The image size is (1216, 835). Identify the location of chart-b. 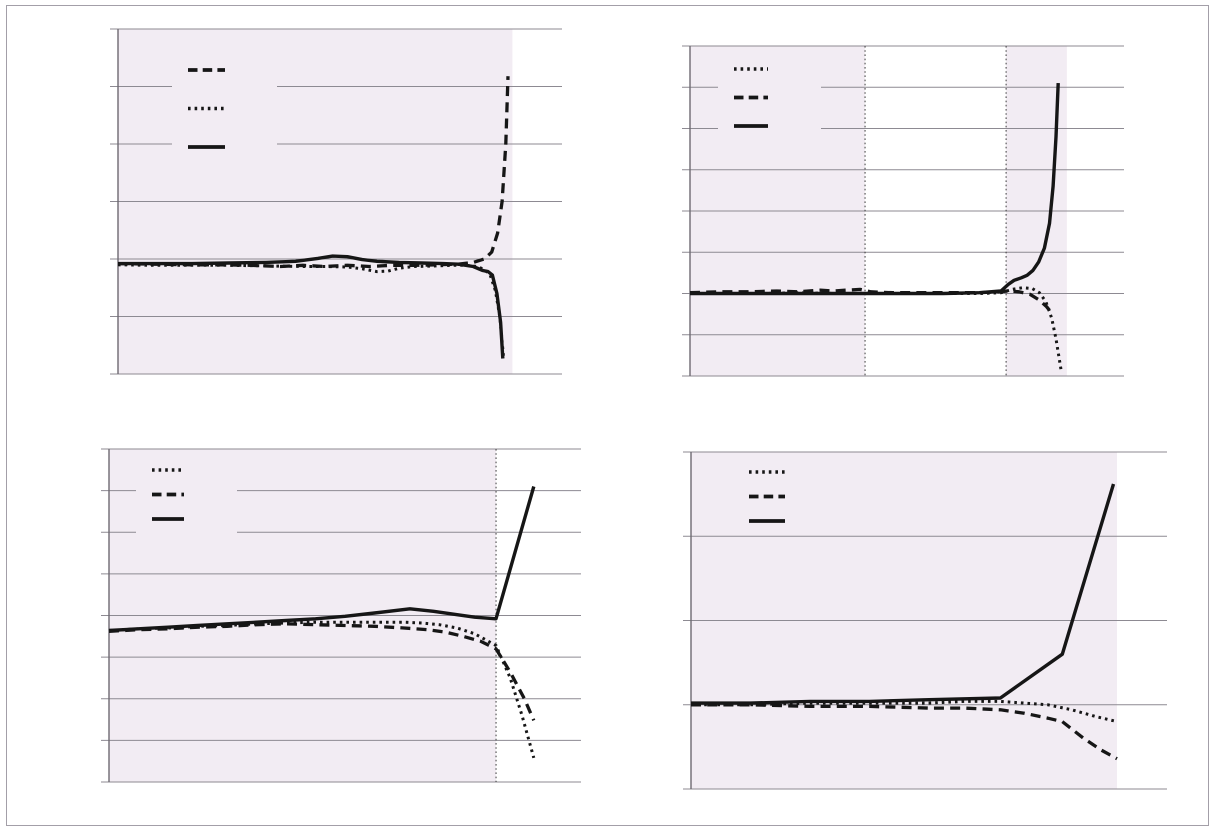
(903, 211).